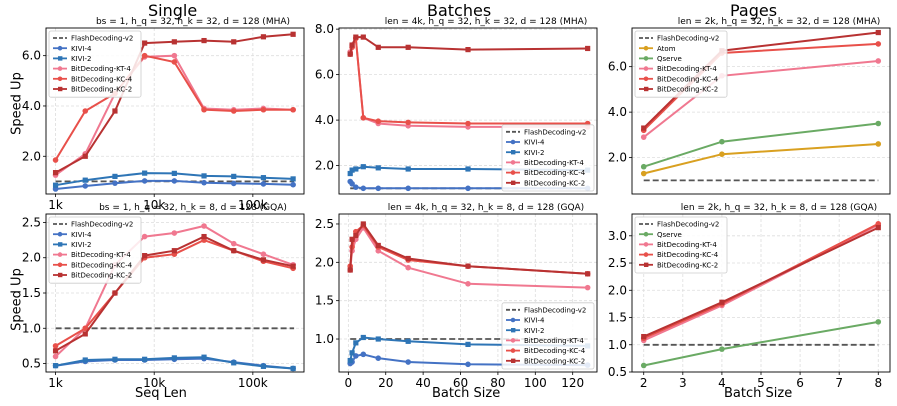 The height and width of the screenshot is (406, 897). I want to click on y-tick-label: 2.5, so click(617, 263).